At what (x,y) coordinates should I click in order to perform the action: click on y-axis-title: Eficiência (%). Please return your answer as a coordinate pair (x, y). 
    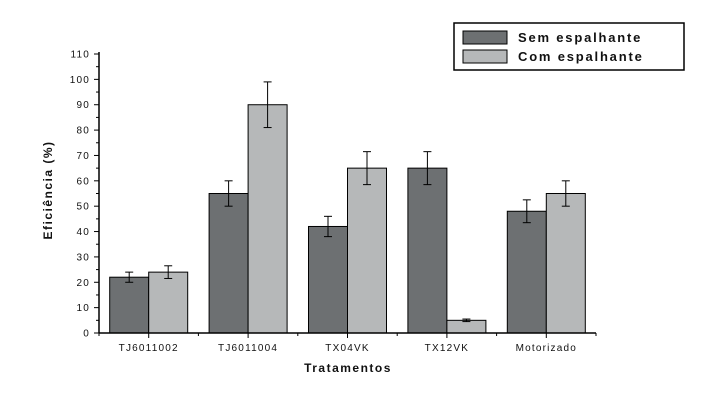
    Looking at the image, I should click on (48, 189).